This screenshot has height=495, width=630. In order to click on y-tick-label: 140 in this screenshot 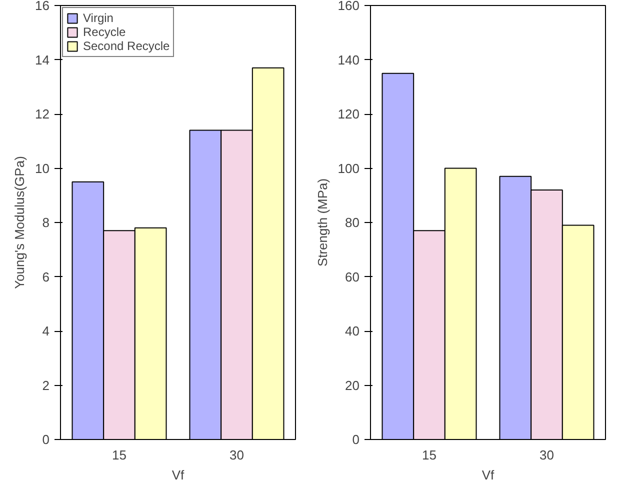, I will do `click(349, 60)`.